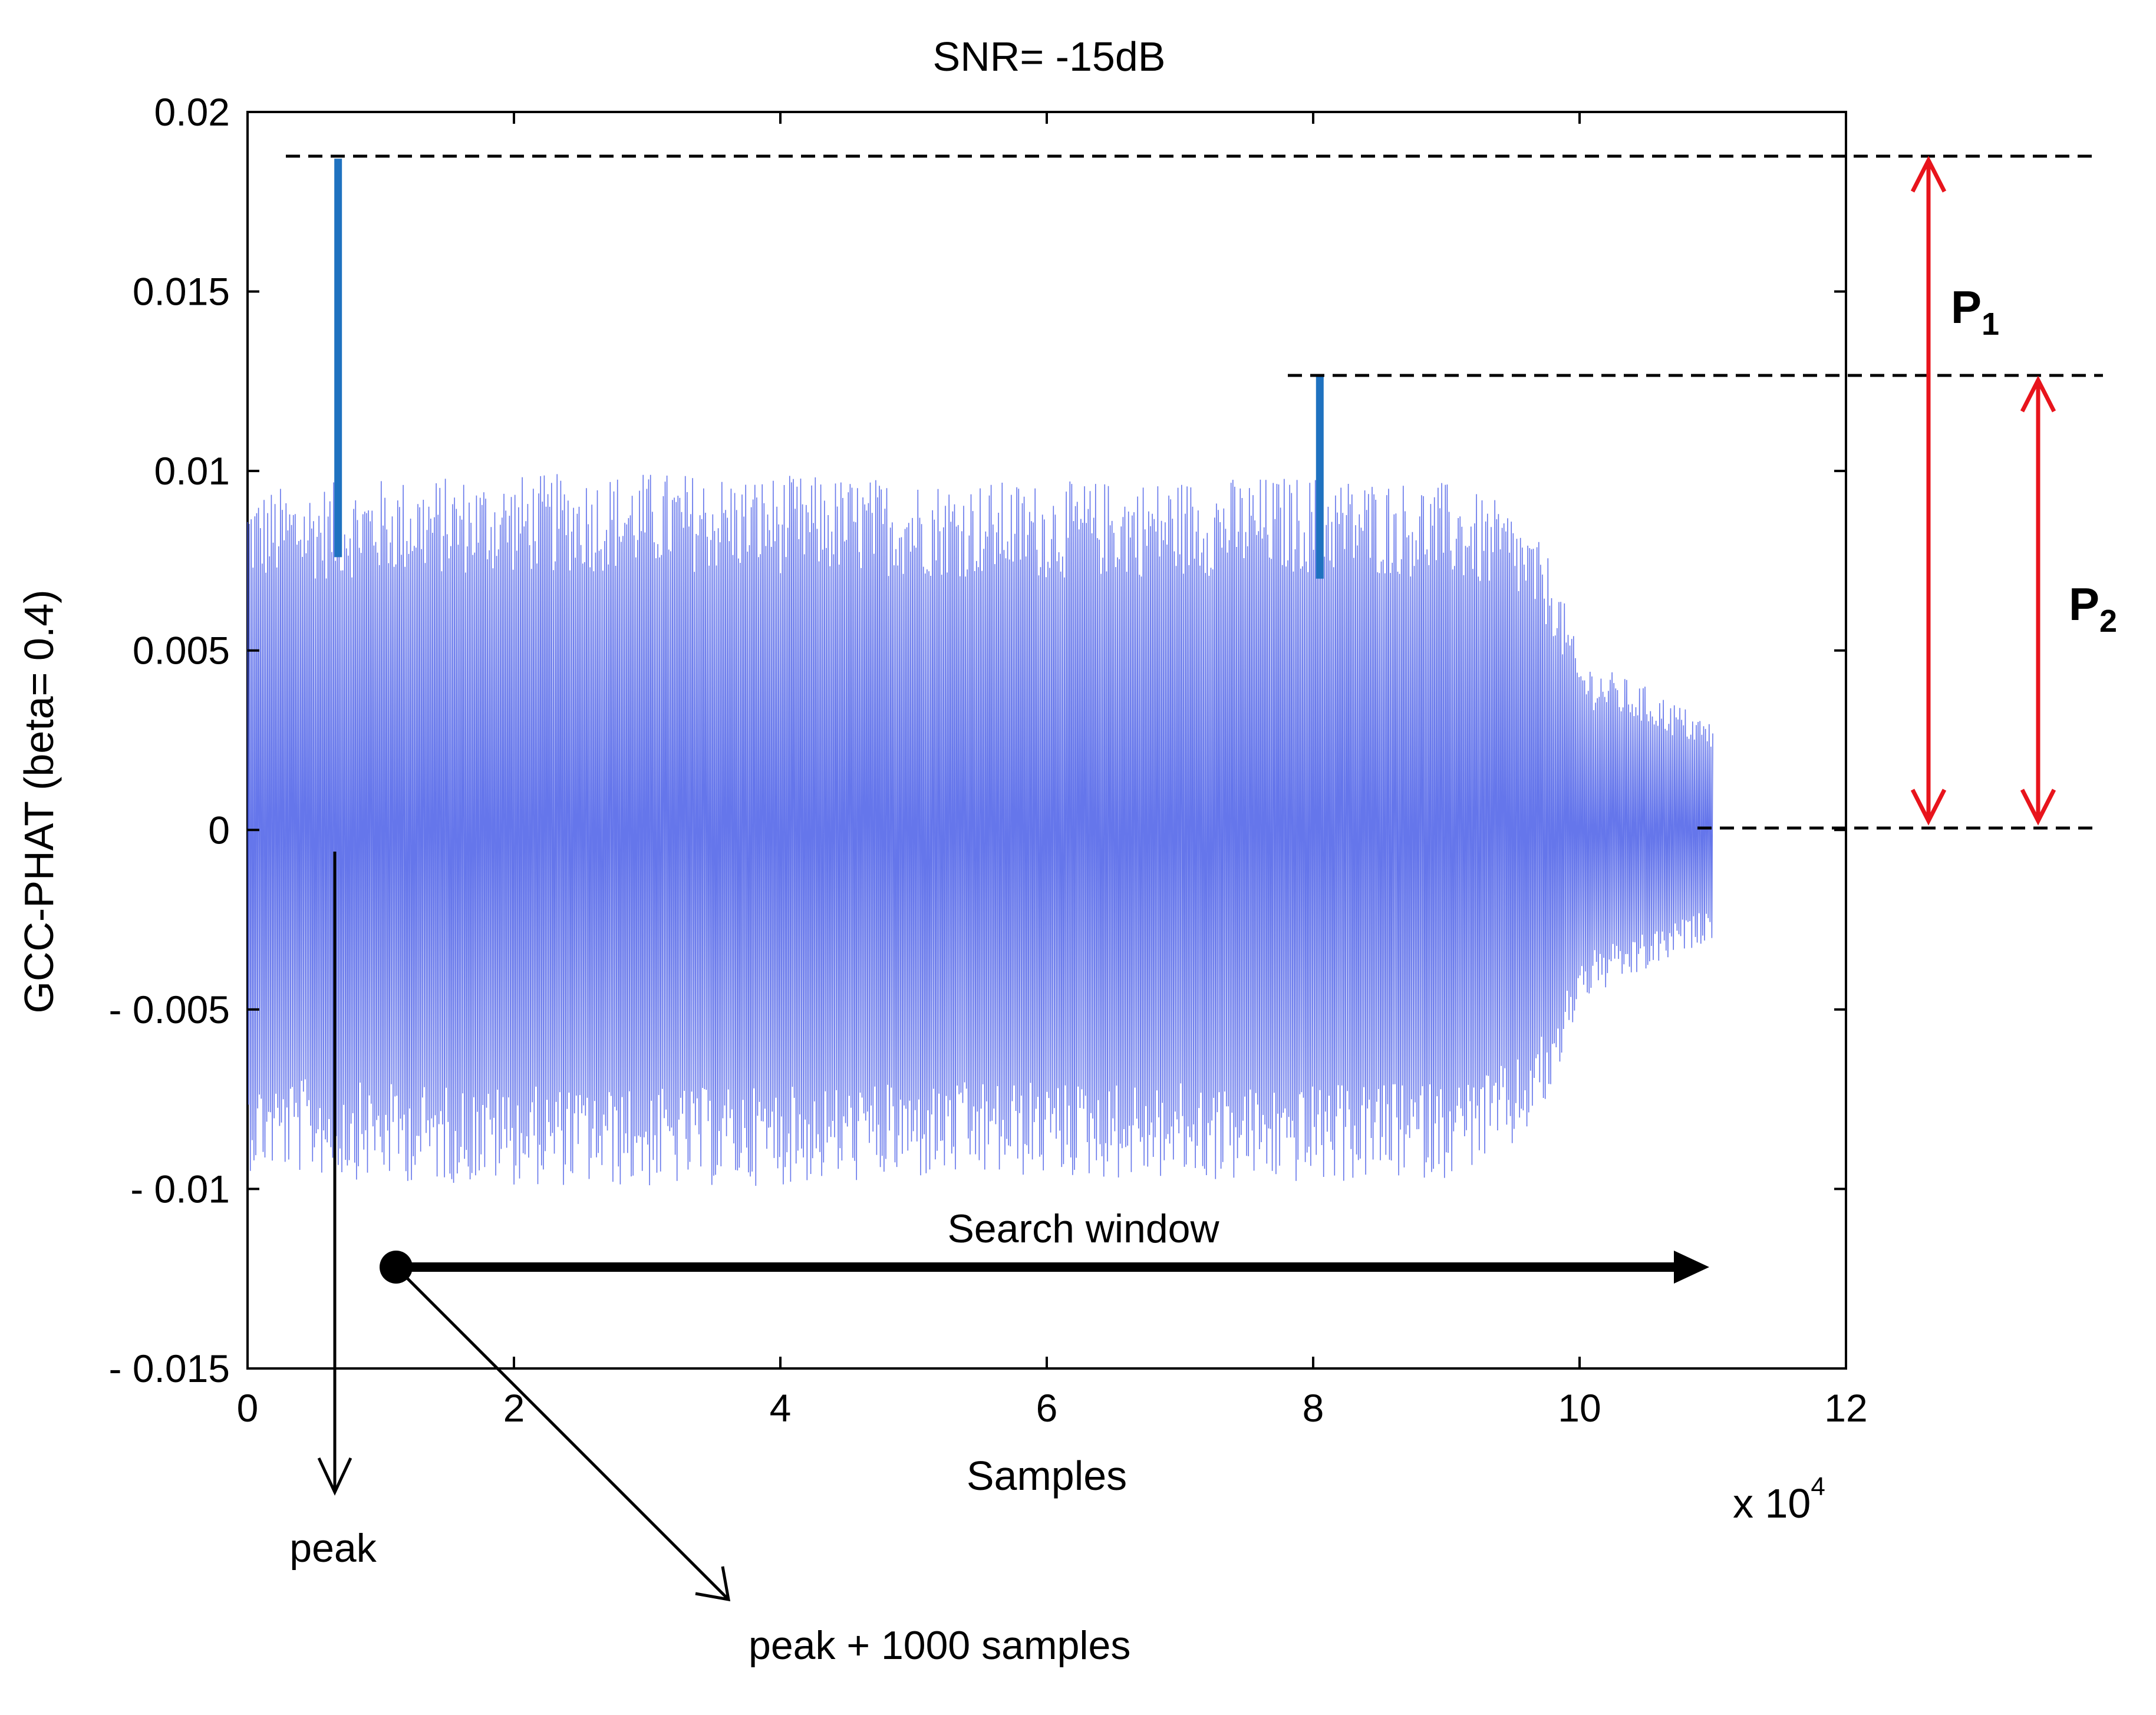 The height and width of the screenshot is (1715, 2156). Describe the element at coordinates (1845, 1408) in the screenshot. I see `x-tick-label: 12` at that location.